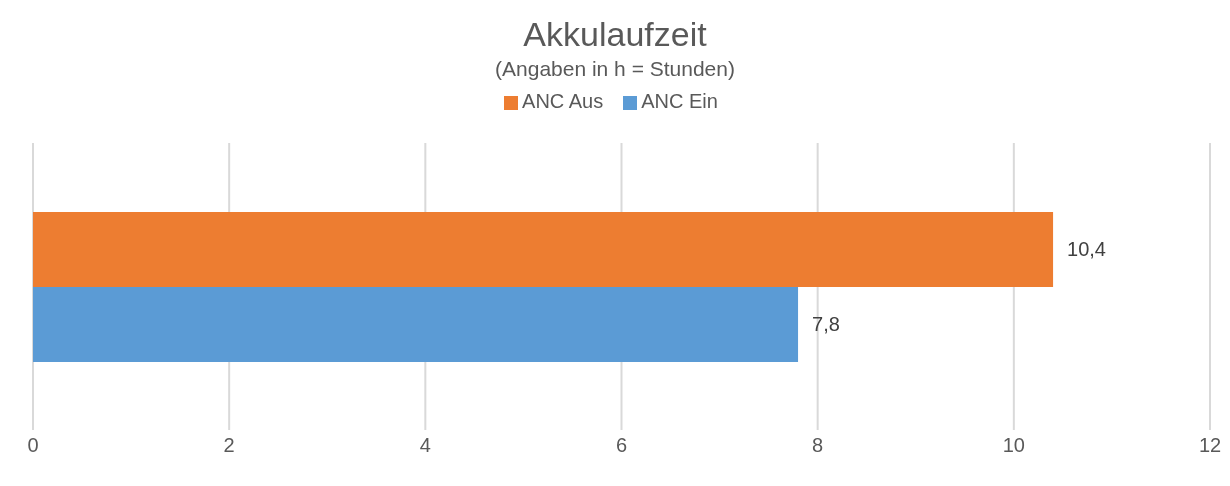 This screenshot has width=1230, height=486. I want to click on x-tick-label: 8, so click(818, 445).